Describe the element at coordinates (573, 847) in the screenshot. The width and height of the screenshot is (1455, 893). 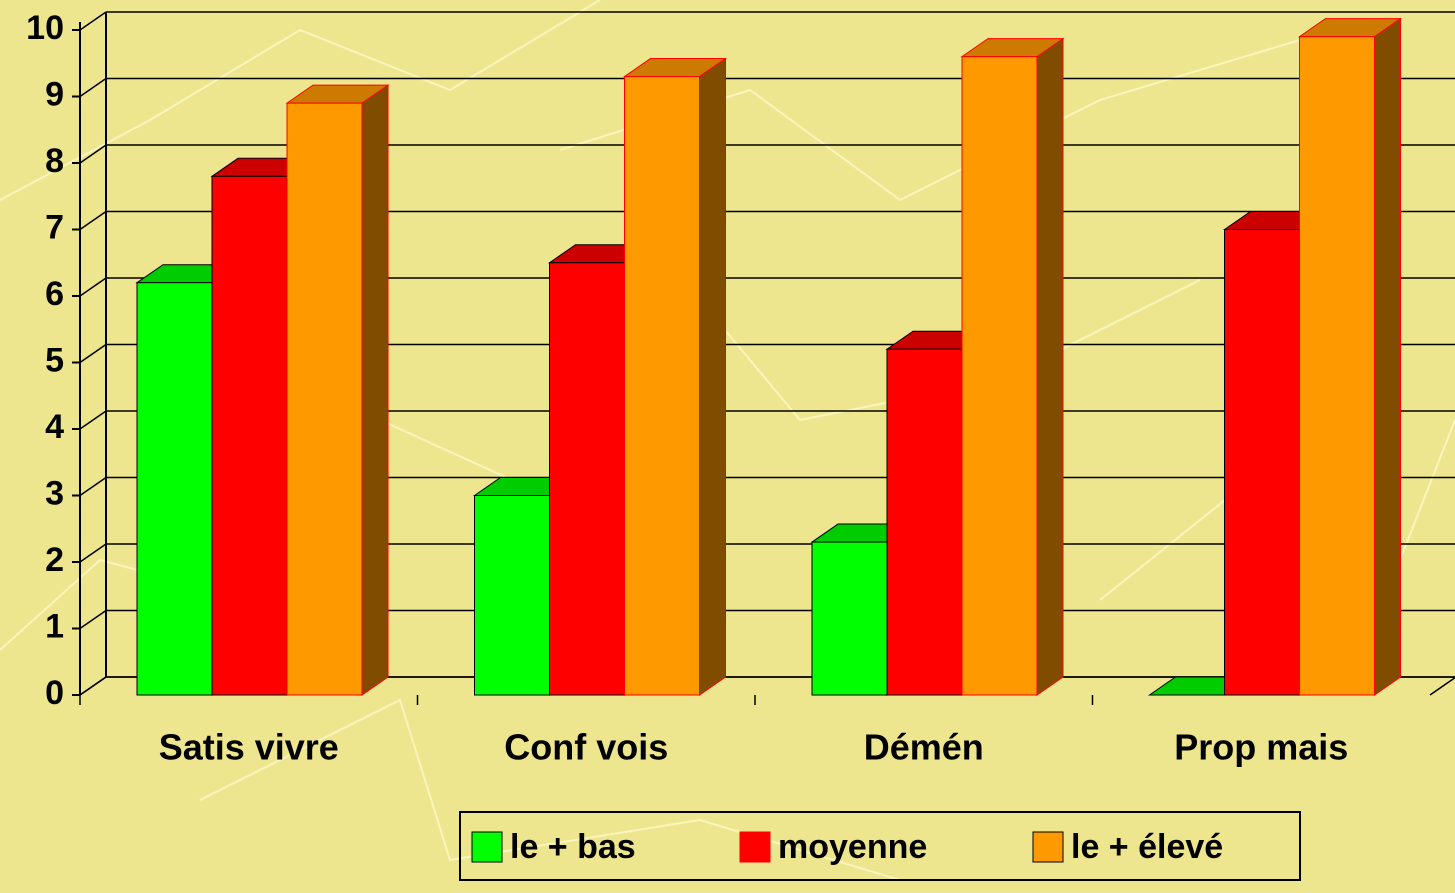
I see `legend-label: le + bas` at that location.